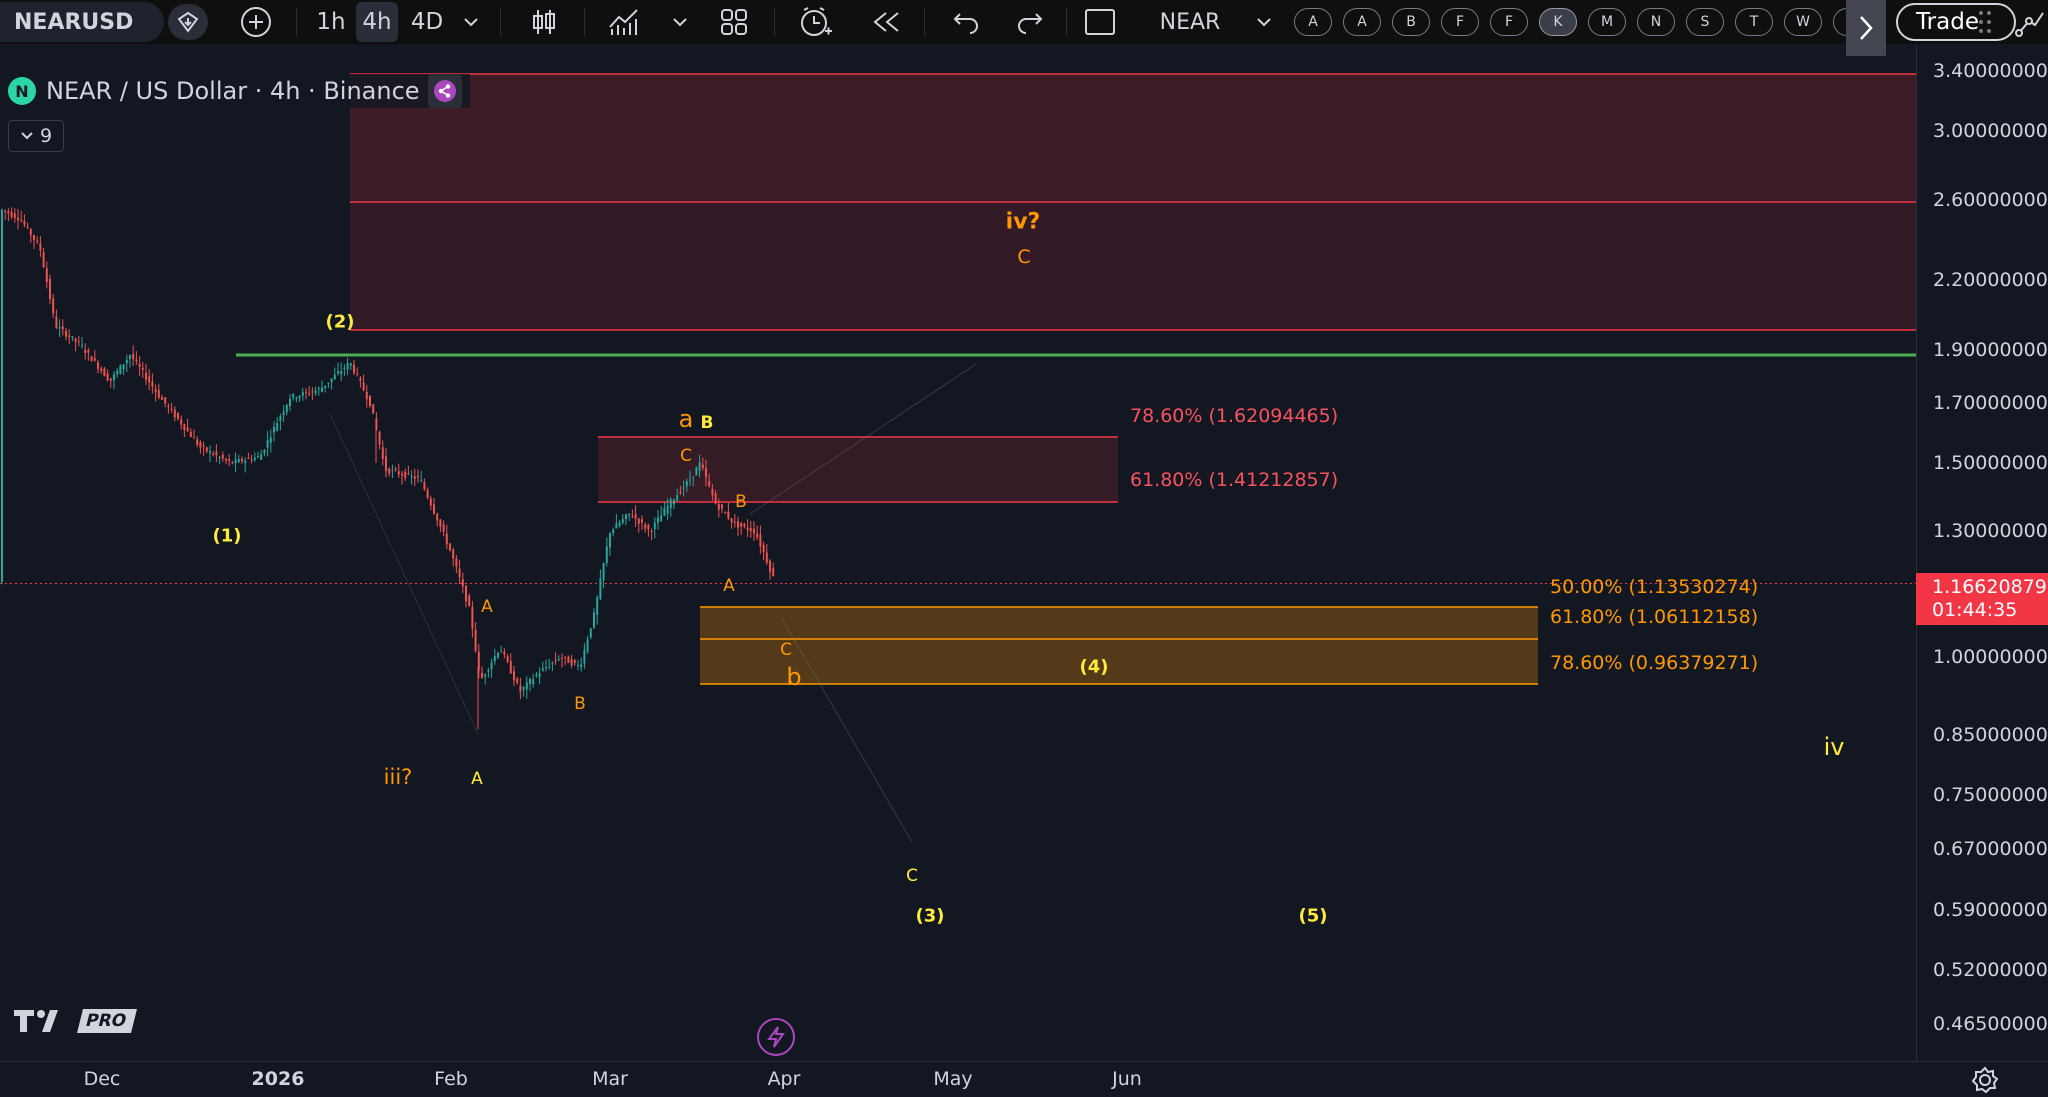 Image resolution: width=2048 pixels, height=1097 pixels. I want to click on drawing-tools-icon, so click(2030, 22).